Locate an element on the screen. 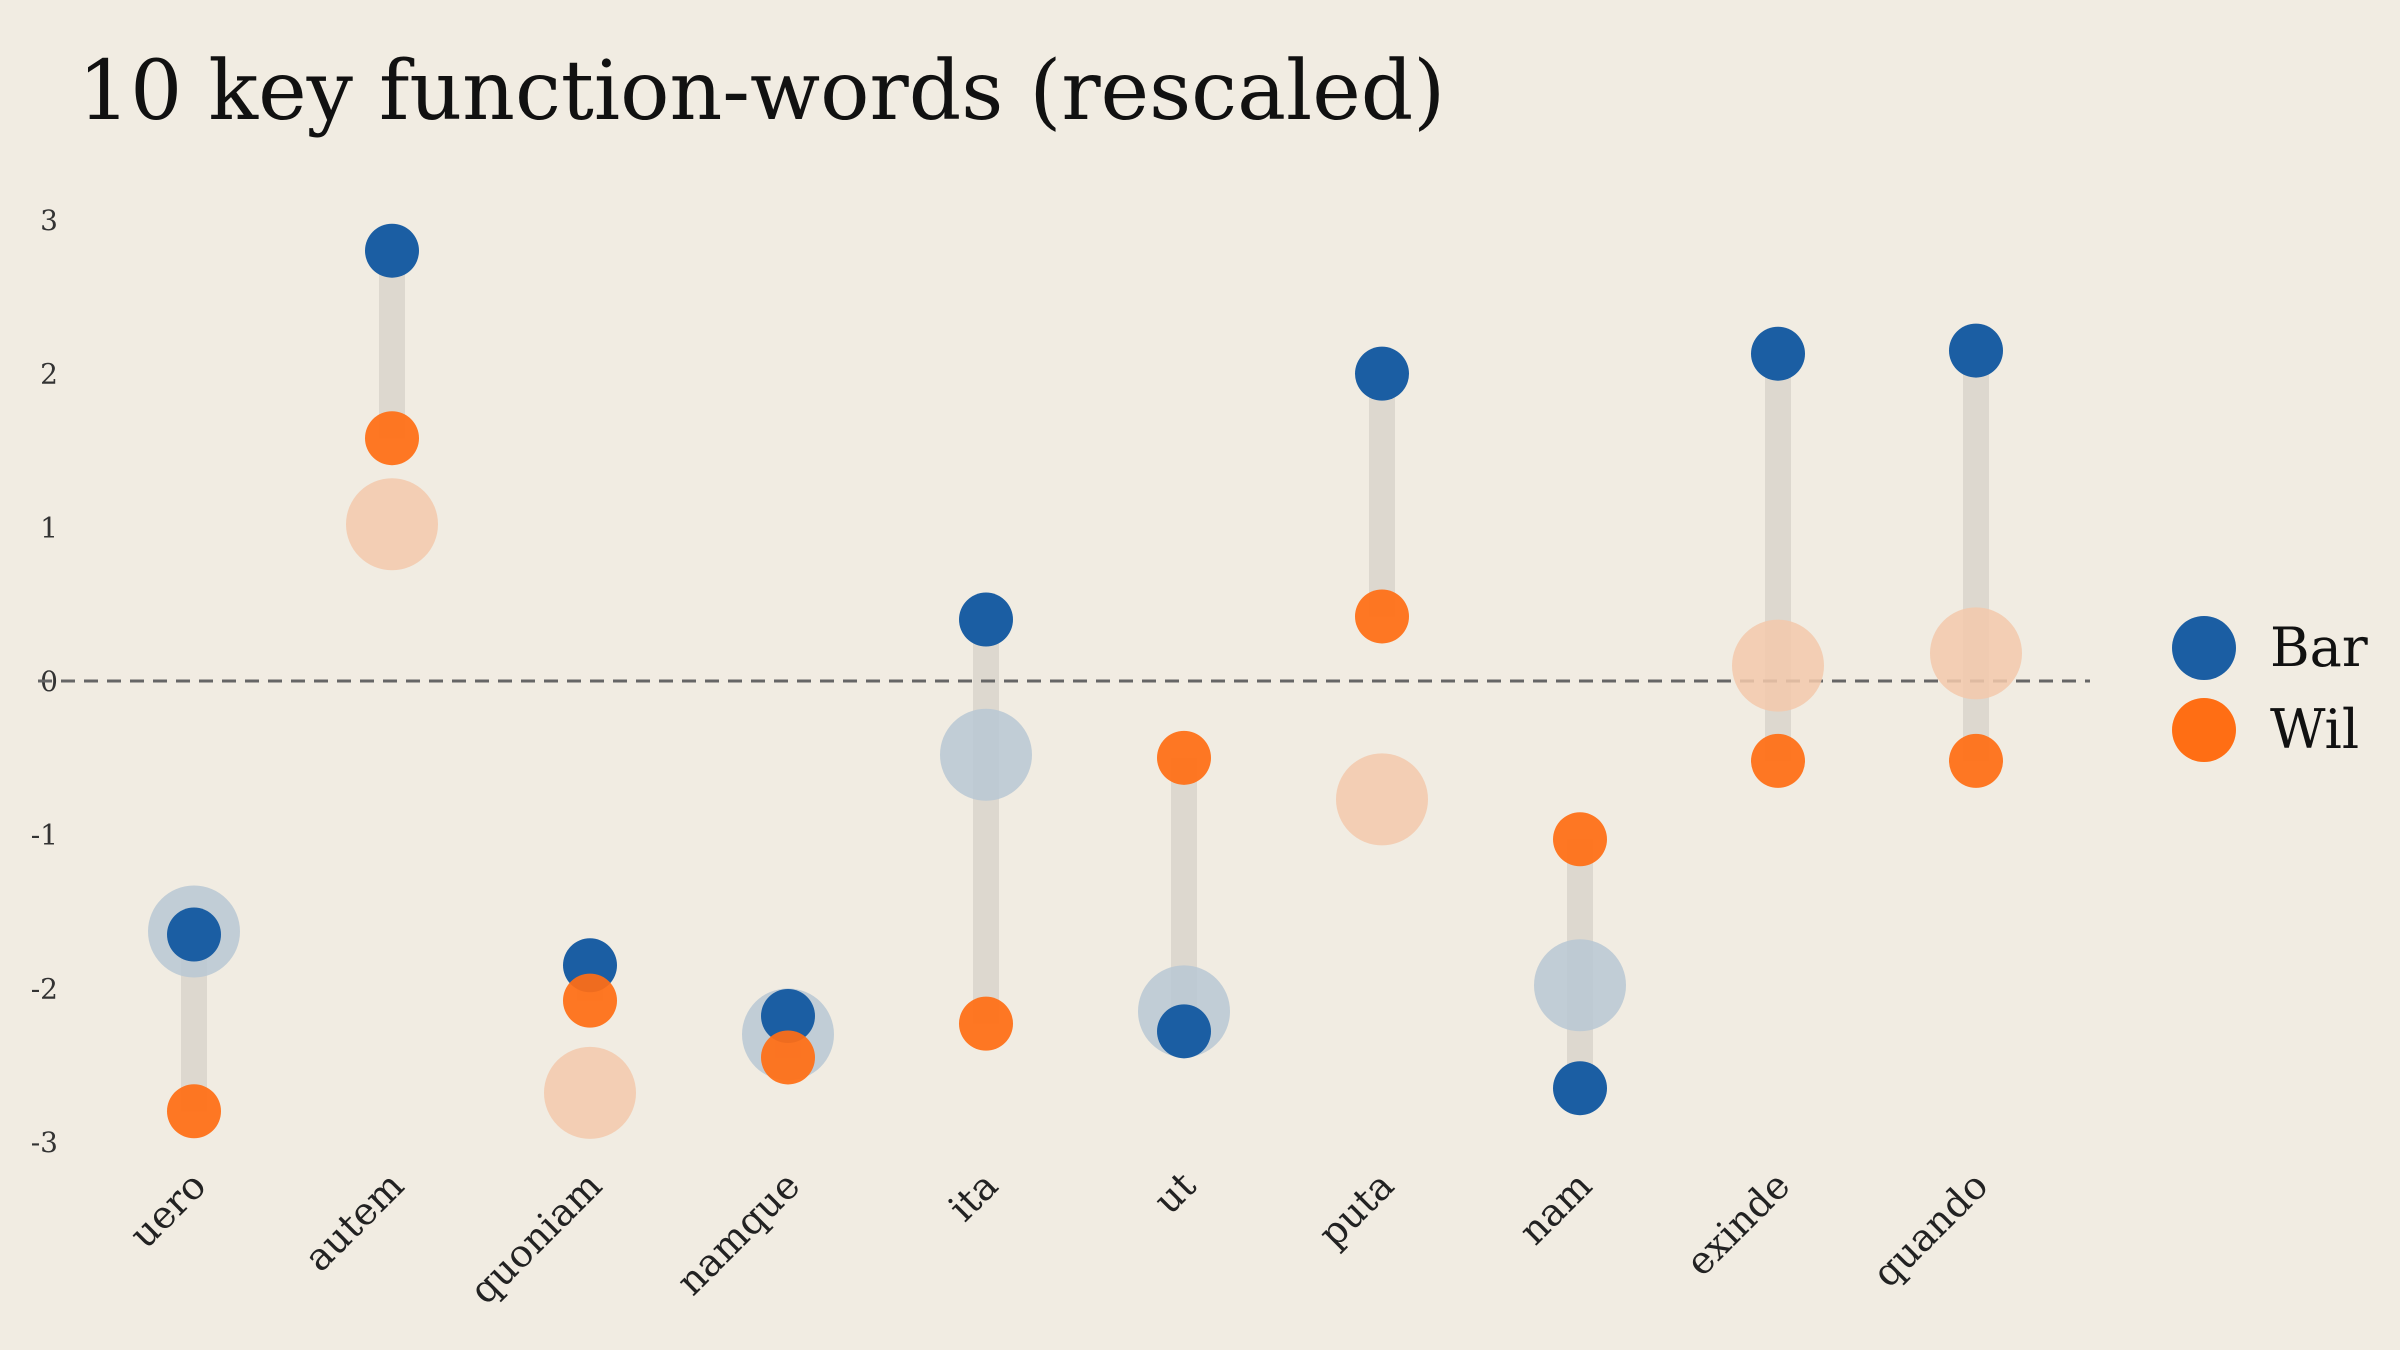  y-tick-label: -1 is located at coordinates (44, 835).